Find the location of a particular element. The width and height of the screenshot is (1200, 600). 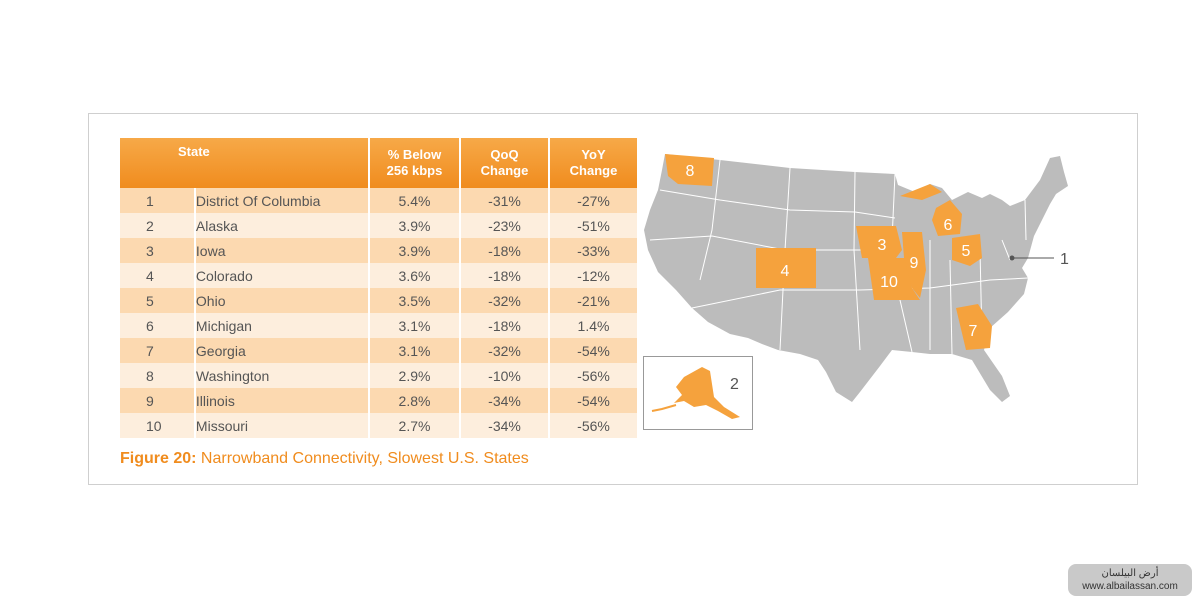

cell-yoy: 1.4% is located at coordinates (593, 325).